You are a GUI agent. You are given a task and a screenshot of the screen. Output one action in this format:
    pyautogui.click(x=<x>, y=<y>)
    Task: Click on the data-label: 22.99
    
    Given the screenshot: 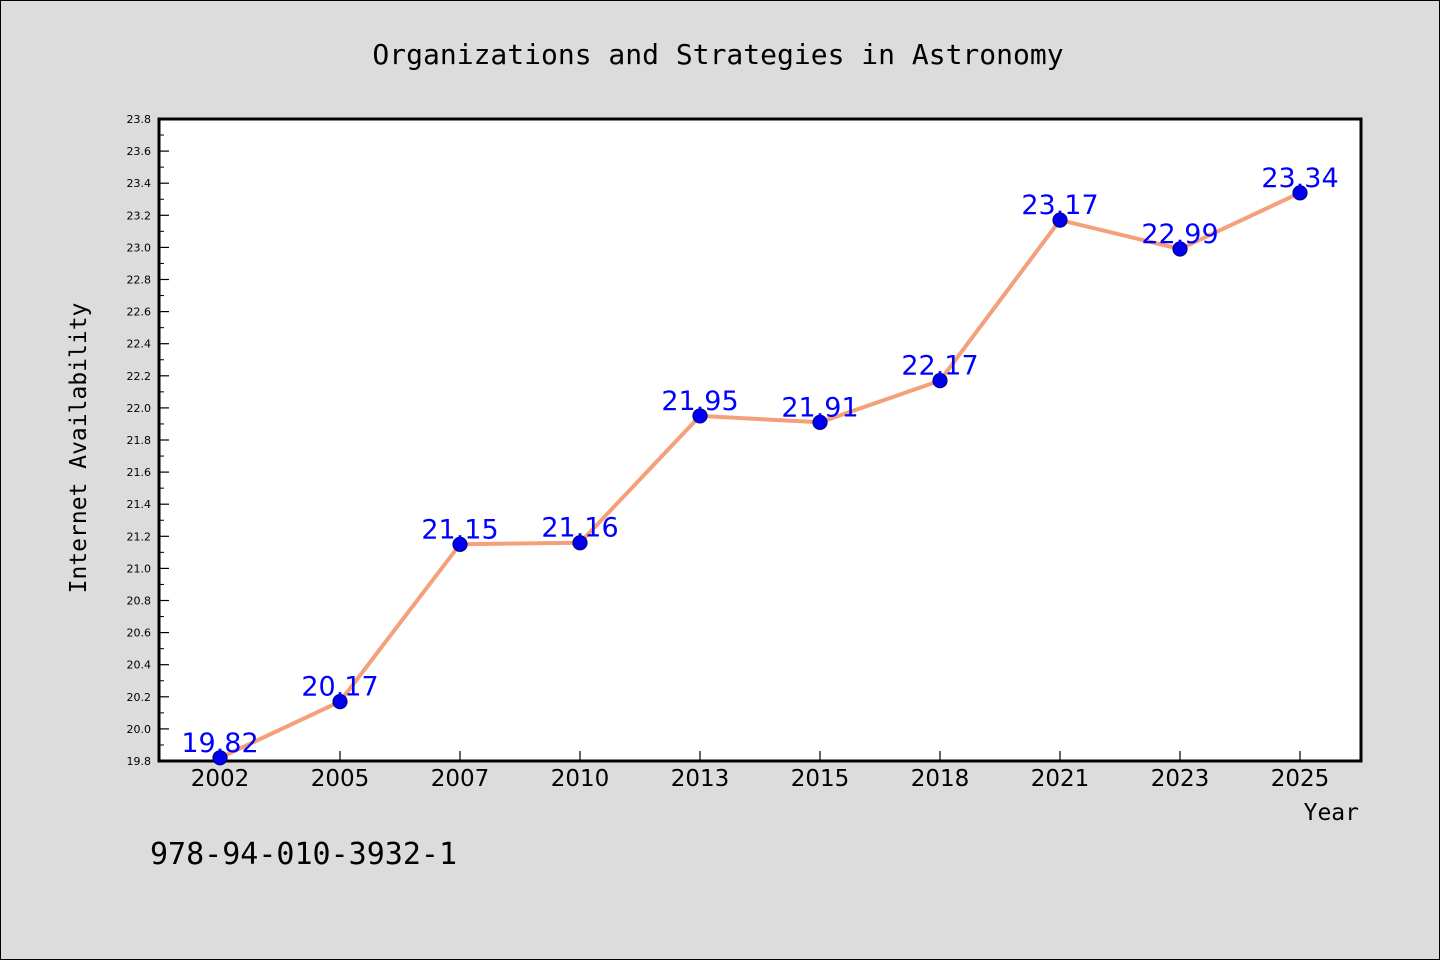 What is the action you would take?
    pyautogui.click(x=1179, y=234)
    